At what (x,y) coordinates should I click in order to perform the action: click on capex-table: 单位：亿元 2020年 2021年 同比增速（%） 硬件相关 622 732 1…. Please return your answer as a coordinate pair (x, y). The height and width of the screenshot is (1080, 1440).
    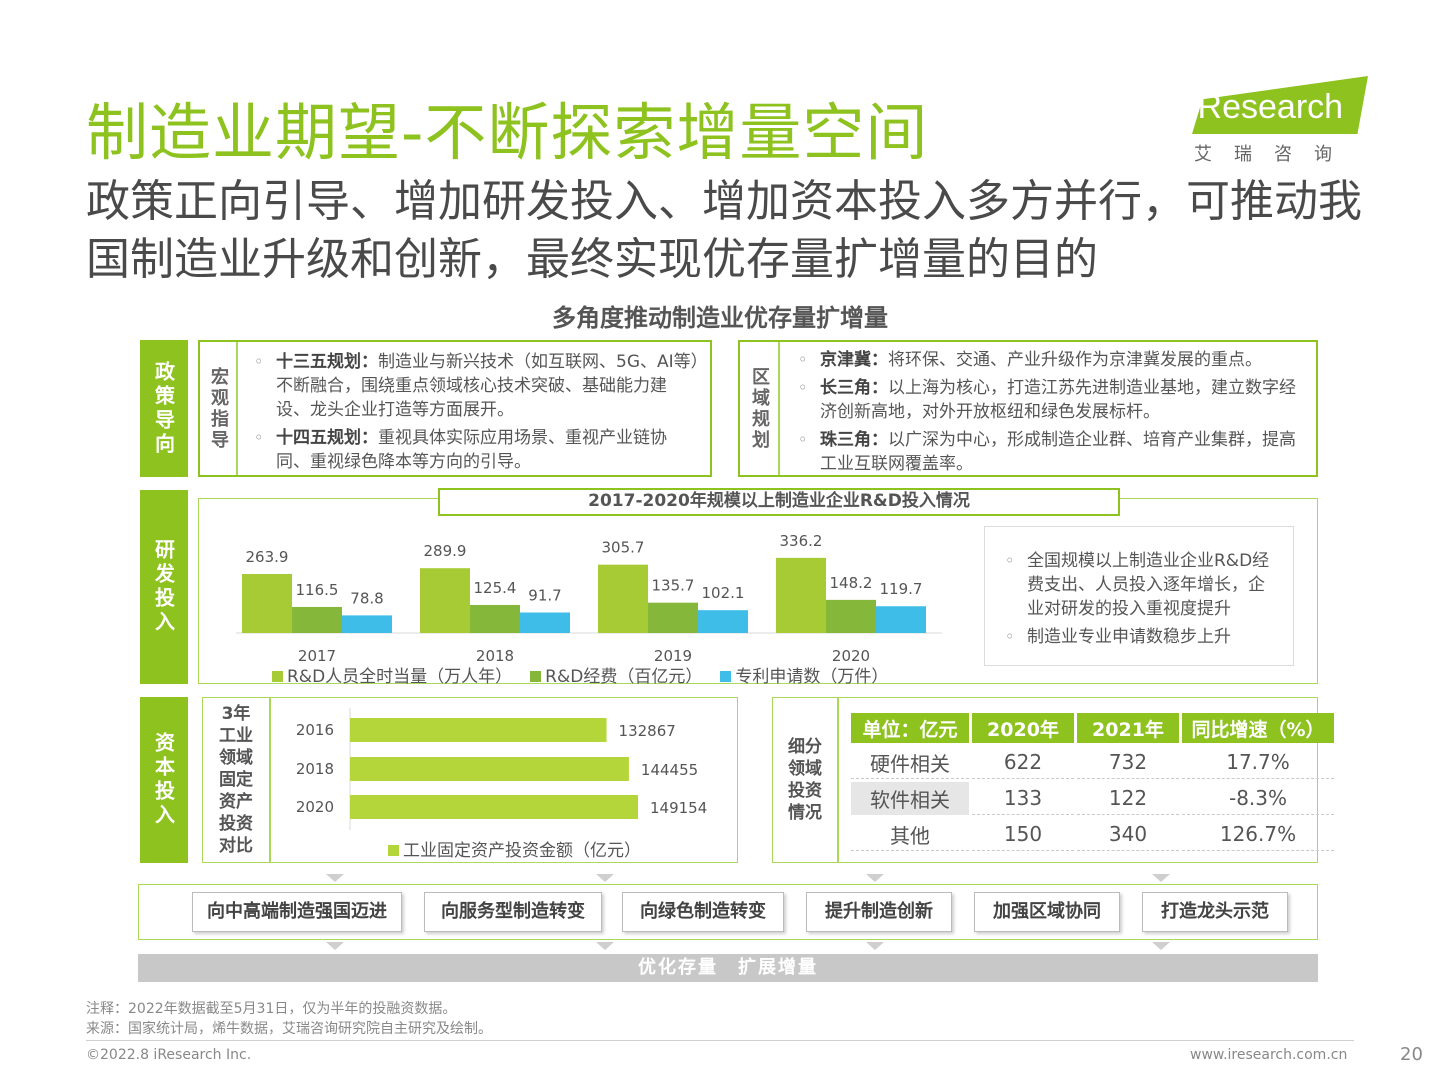
    Looking at the image, I should click on (1092, 782).